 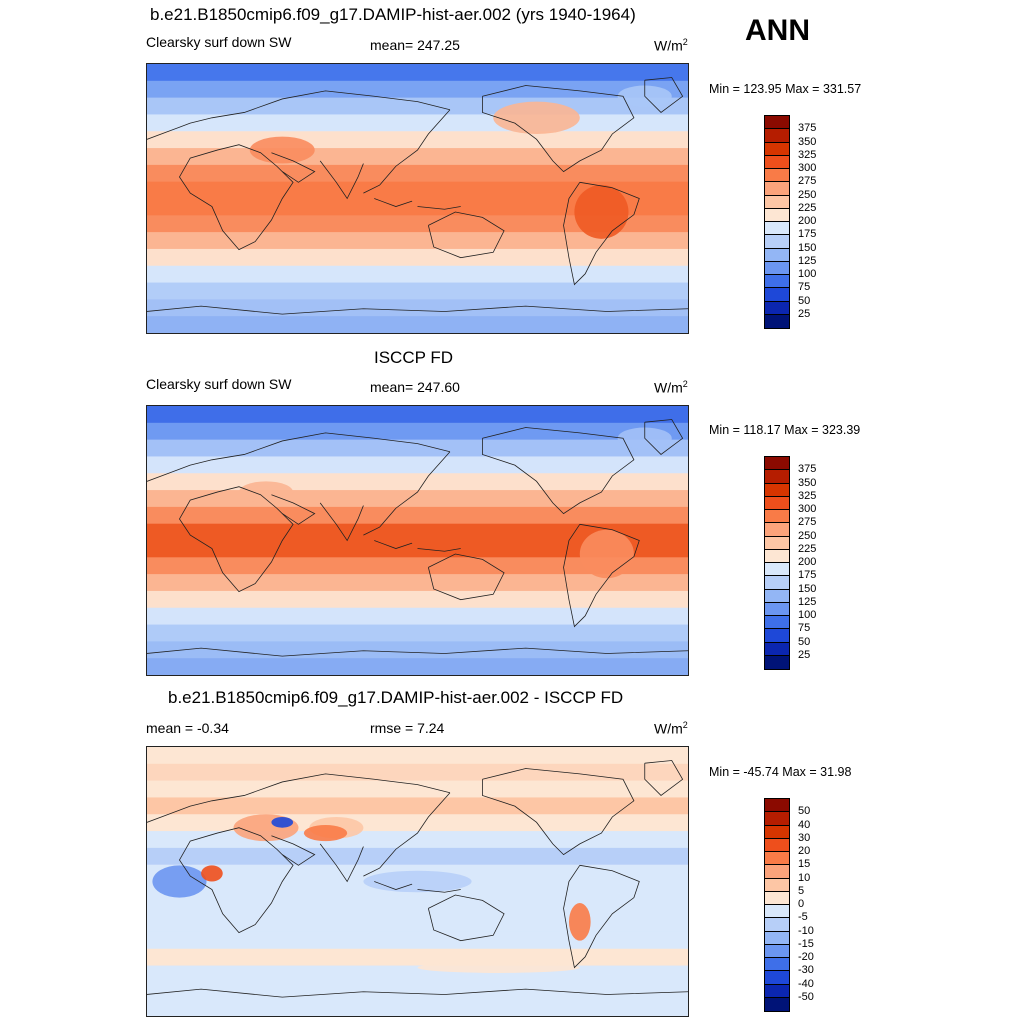 What do you see at coordinates (807, 154) in the screenshot?
I see `colorbar-tick-label: 325` at bounding box center [807, 154].